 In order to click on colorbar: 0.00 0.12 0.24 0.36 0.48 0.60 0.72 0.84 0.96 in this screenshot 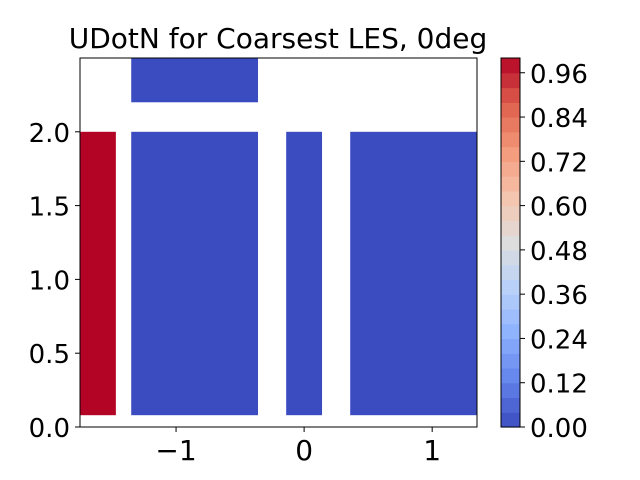, I will do `click(544, 250)`.